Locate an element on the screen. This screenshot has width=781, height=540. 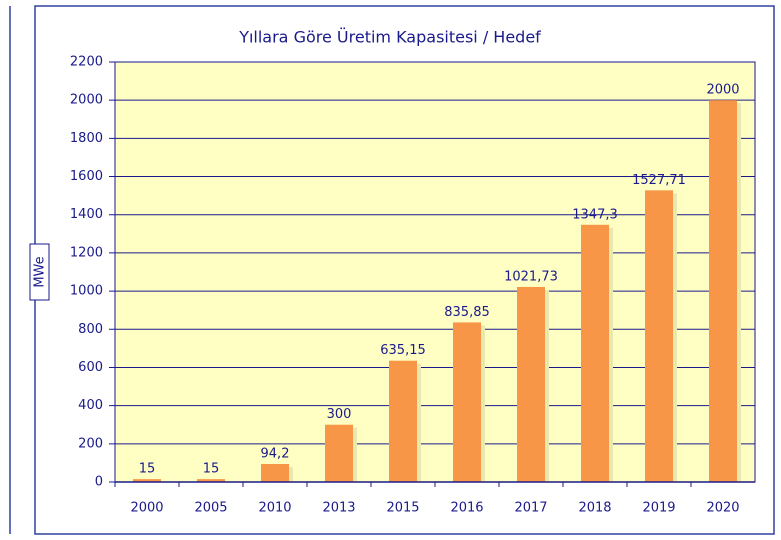
value-label: 835,85 is located at coordinates (467, 312).